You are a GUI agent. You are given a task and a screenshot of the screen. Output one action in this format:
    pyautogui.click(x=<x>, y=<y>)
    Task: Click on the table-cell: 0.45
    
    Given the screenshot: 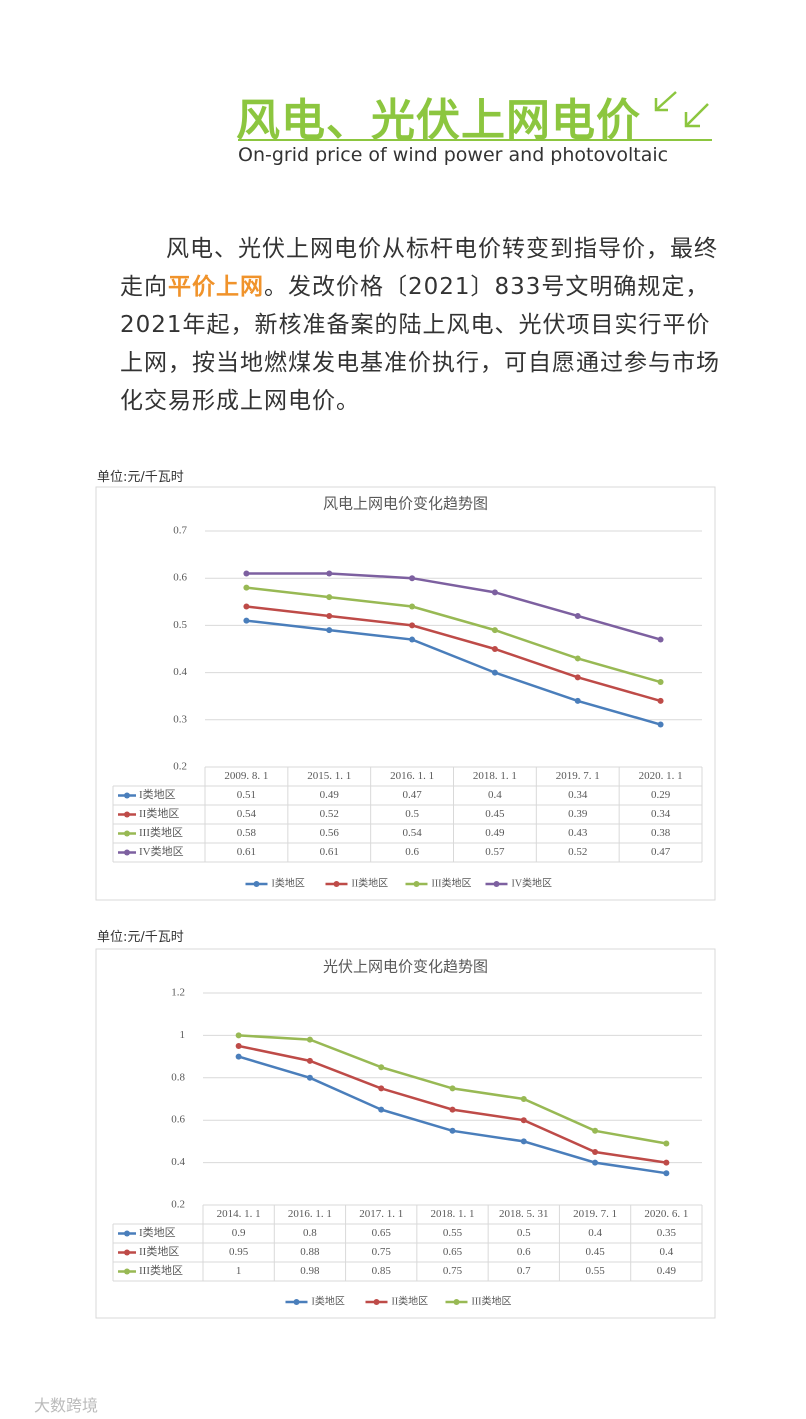 What is the action you would take?
    pyautogui.click(x=495, y=814)
    